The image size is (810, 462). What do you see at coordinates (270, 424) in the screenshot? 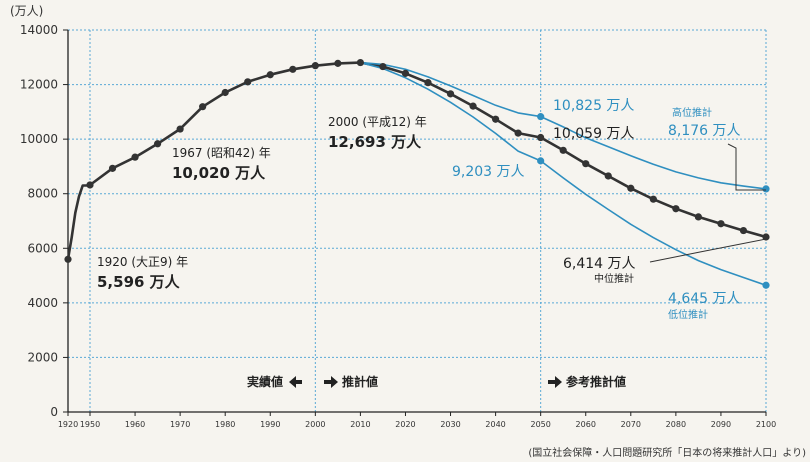
I see `x-tick-label: 1990` at bounding box center [270, 424].